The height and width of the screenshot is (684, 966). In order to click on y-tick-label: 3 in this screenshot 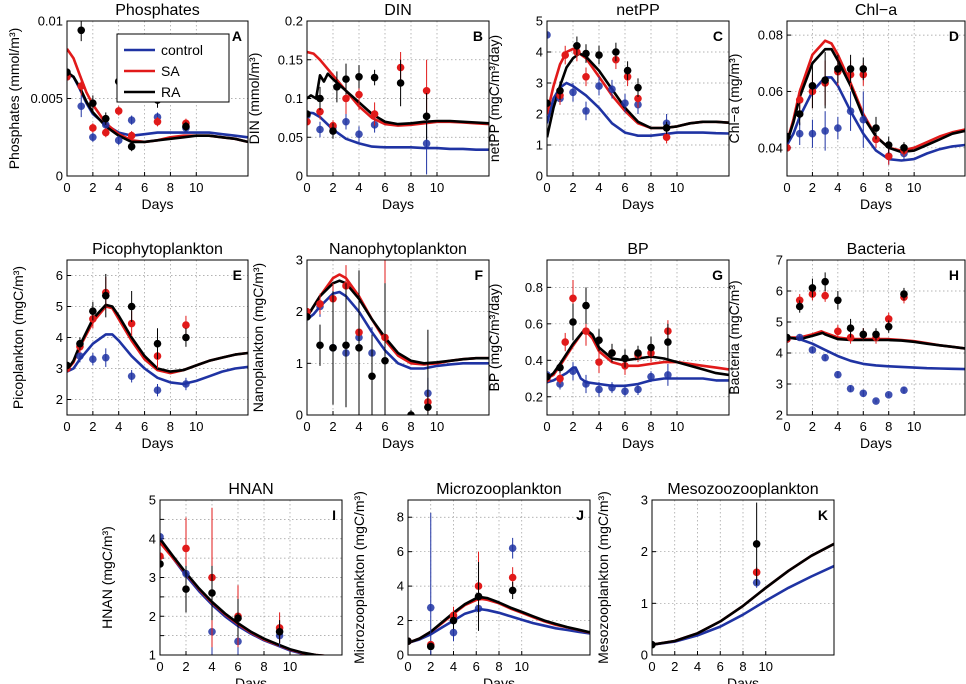, I will do `click(299, 260)`.